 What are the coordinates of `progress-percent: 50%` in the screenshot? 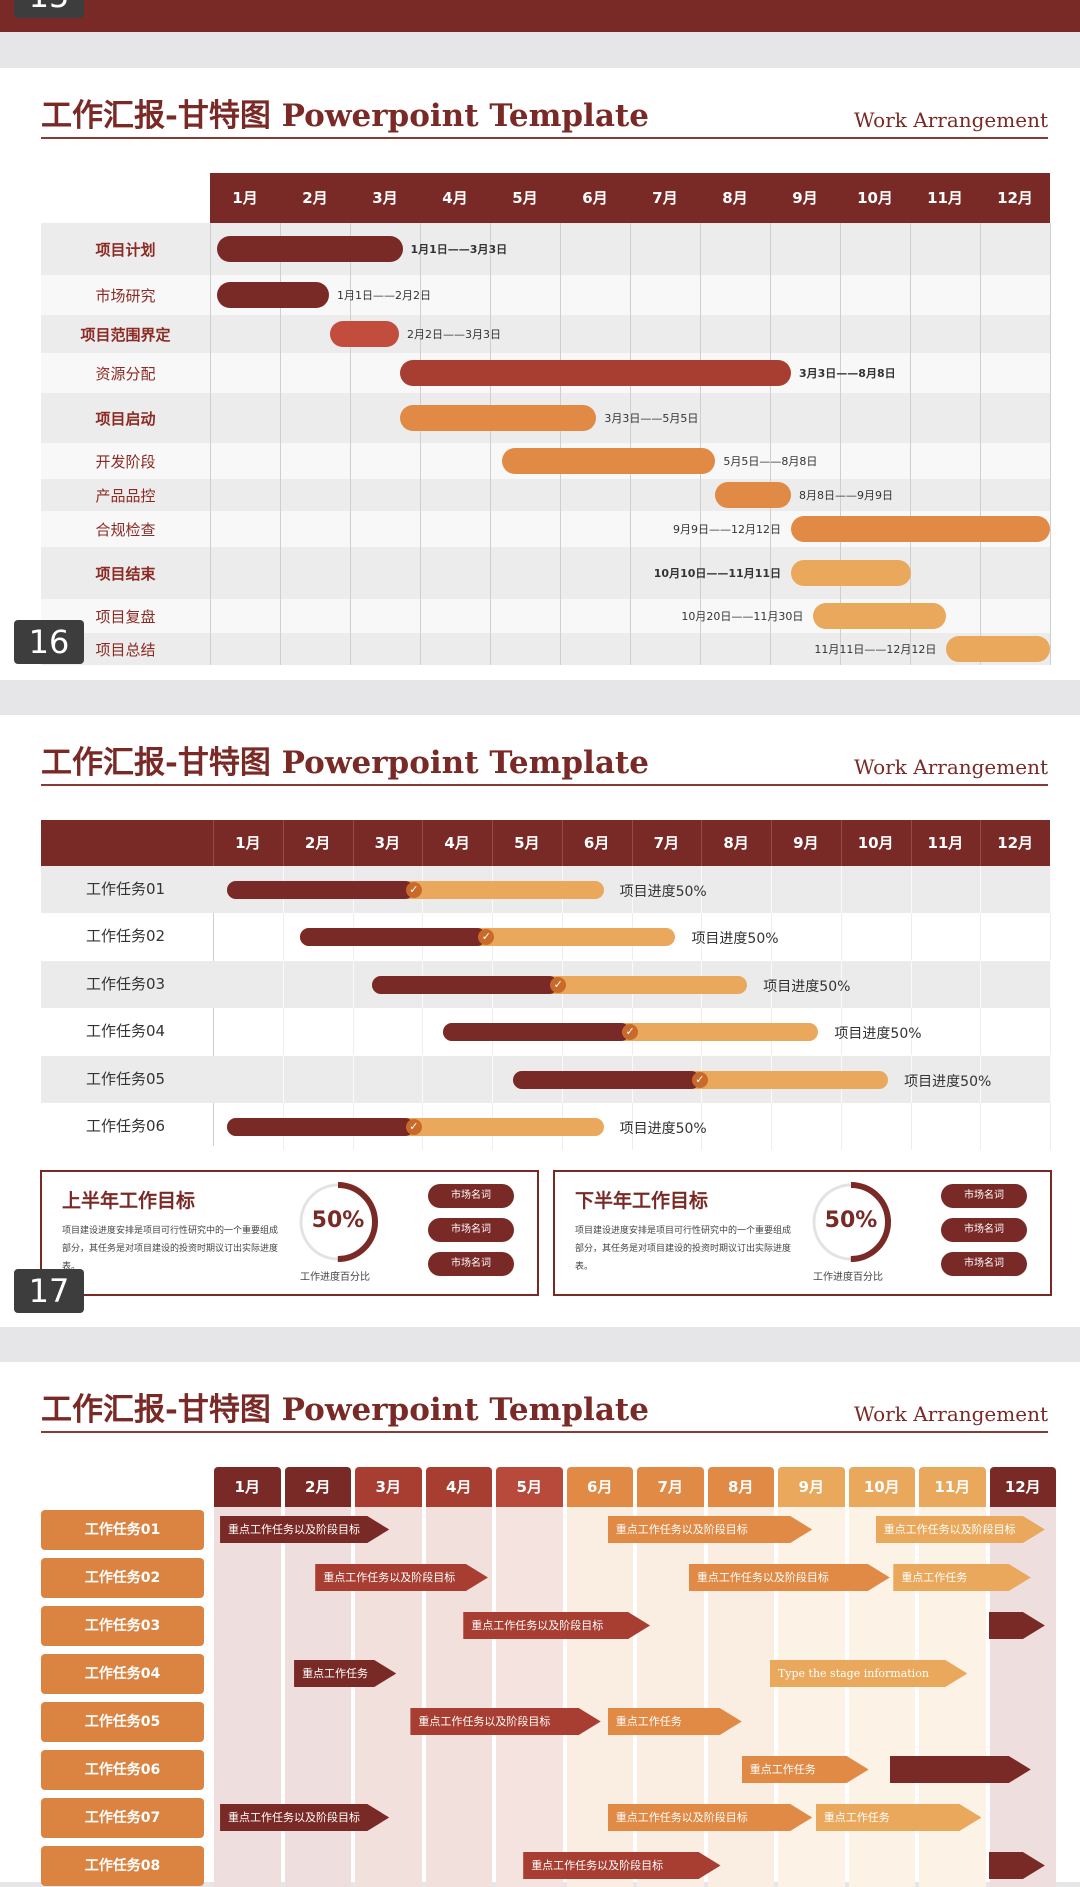 It's located at (338, 1220).